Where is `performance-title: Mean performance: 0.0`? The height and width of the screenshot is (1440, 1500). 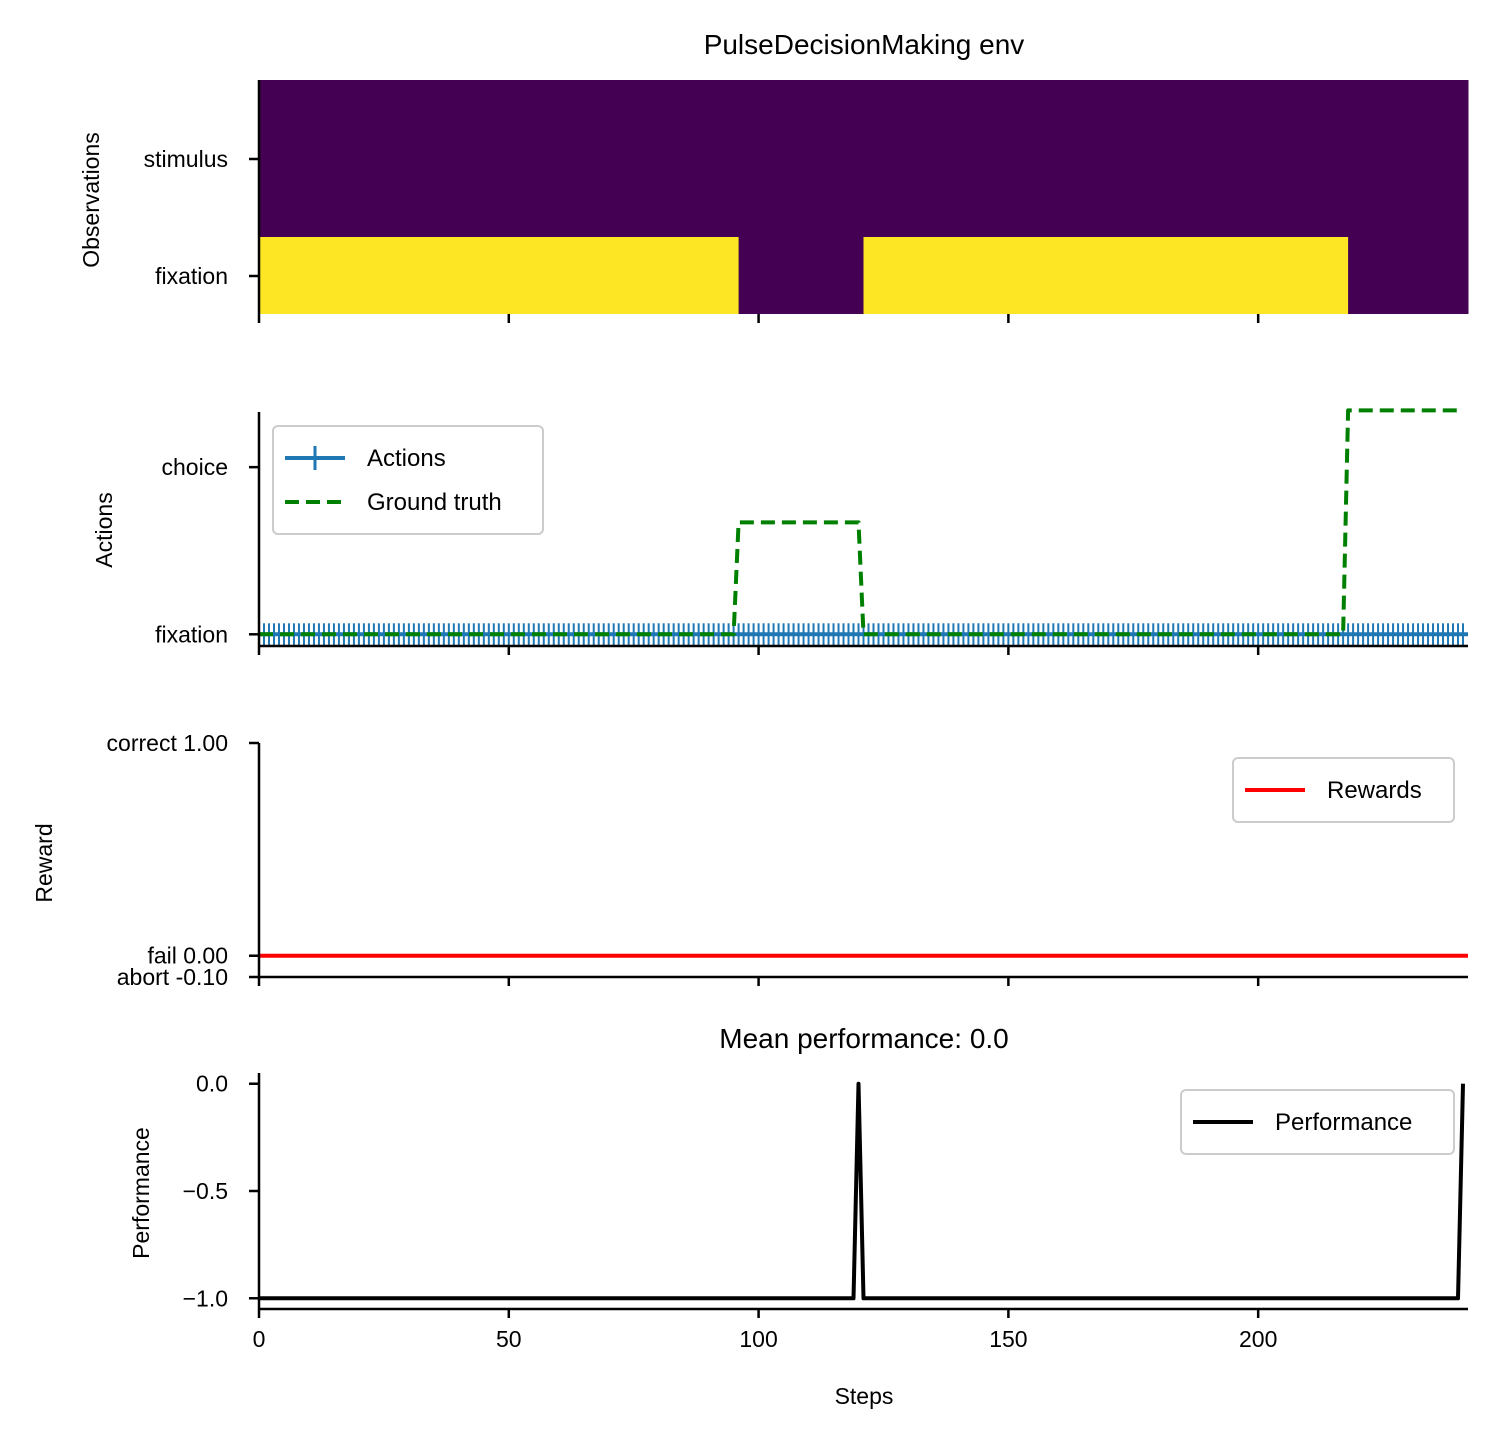 performance-title: Mean performance: 0.0 is located at coordinates (864, 1038).